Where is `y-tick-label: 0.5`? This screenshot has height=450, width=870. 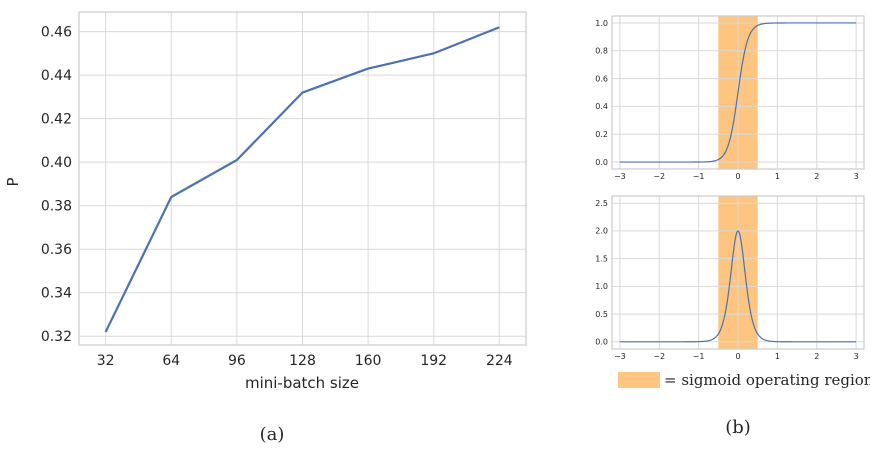
y-tick-label: 0.5 is located at coordinates (601, 314).